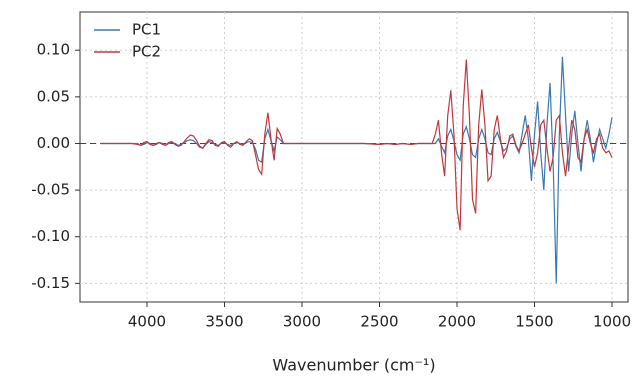 This screenshot has height=381, width=638. Describe the element at coordinates (146, 30) in the screenshot. I see `legend-label: PC1` at that location.